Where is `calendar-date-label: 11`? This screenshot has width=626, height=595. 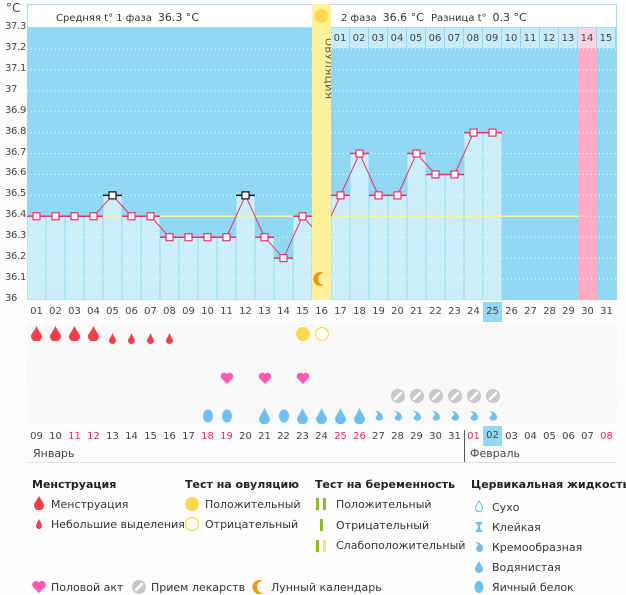 calendar-date-label: 11 is located at coordinates (74, 436).